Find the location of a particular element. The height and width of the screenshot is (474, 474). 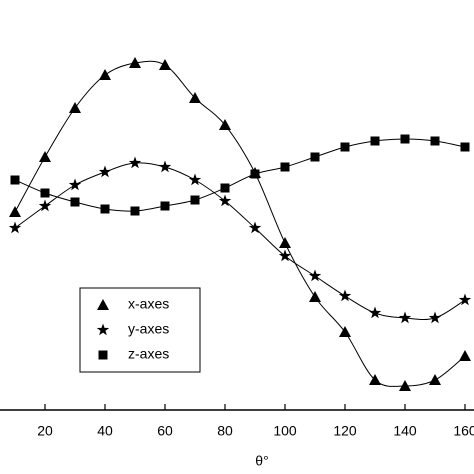

legend-label: y-axes is located at coordinates (148, 329).